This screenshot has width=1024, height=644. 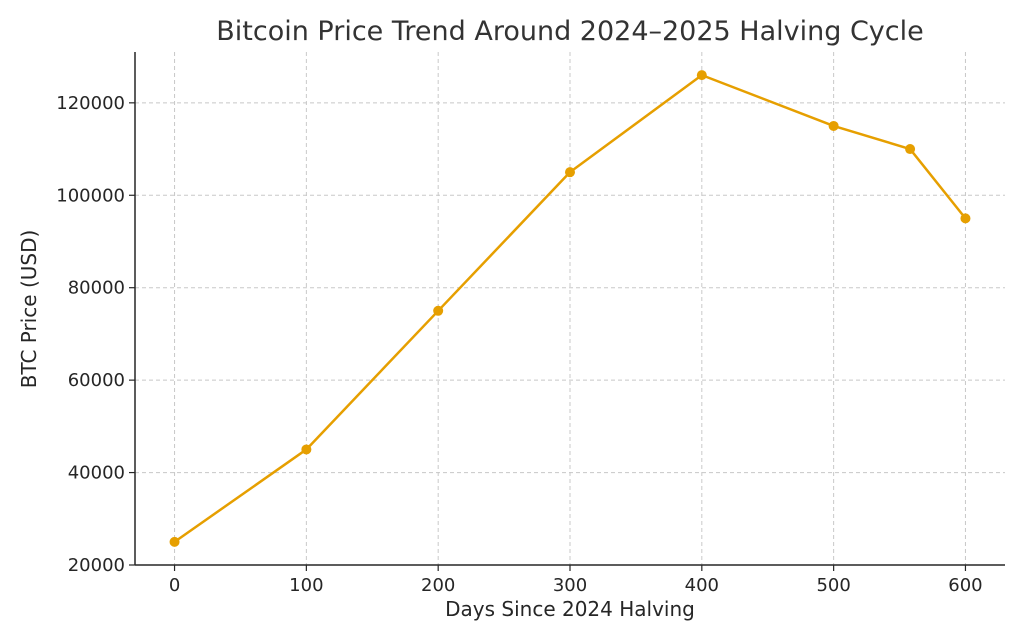 I want to click on x-tick-label: 400, so click(x=702, y=585).